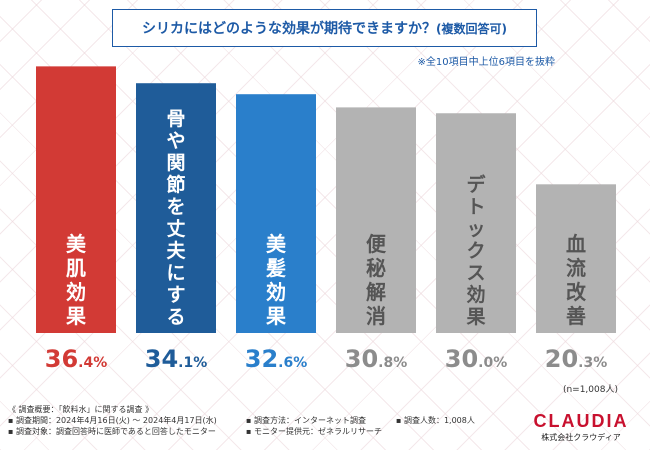  I want to click on category-label-5: デトックス効果, so click(475, 250).